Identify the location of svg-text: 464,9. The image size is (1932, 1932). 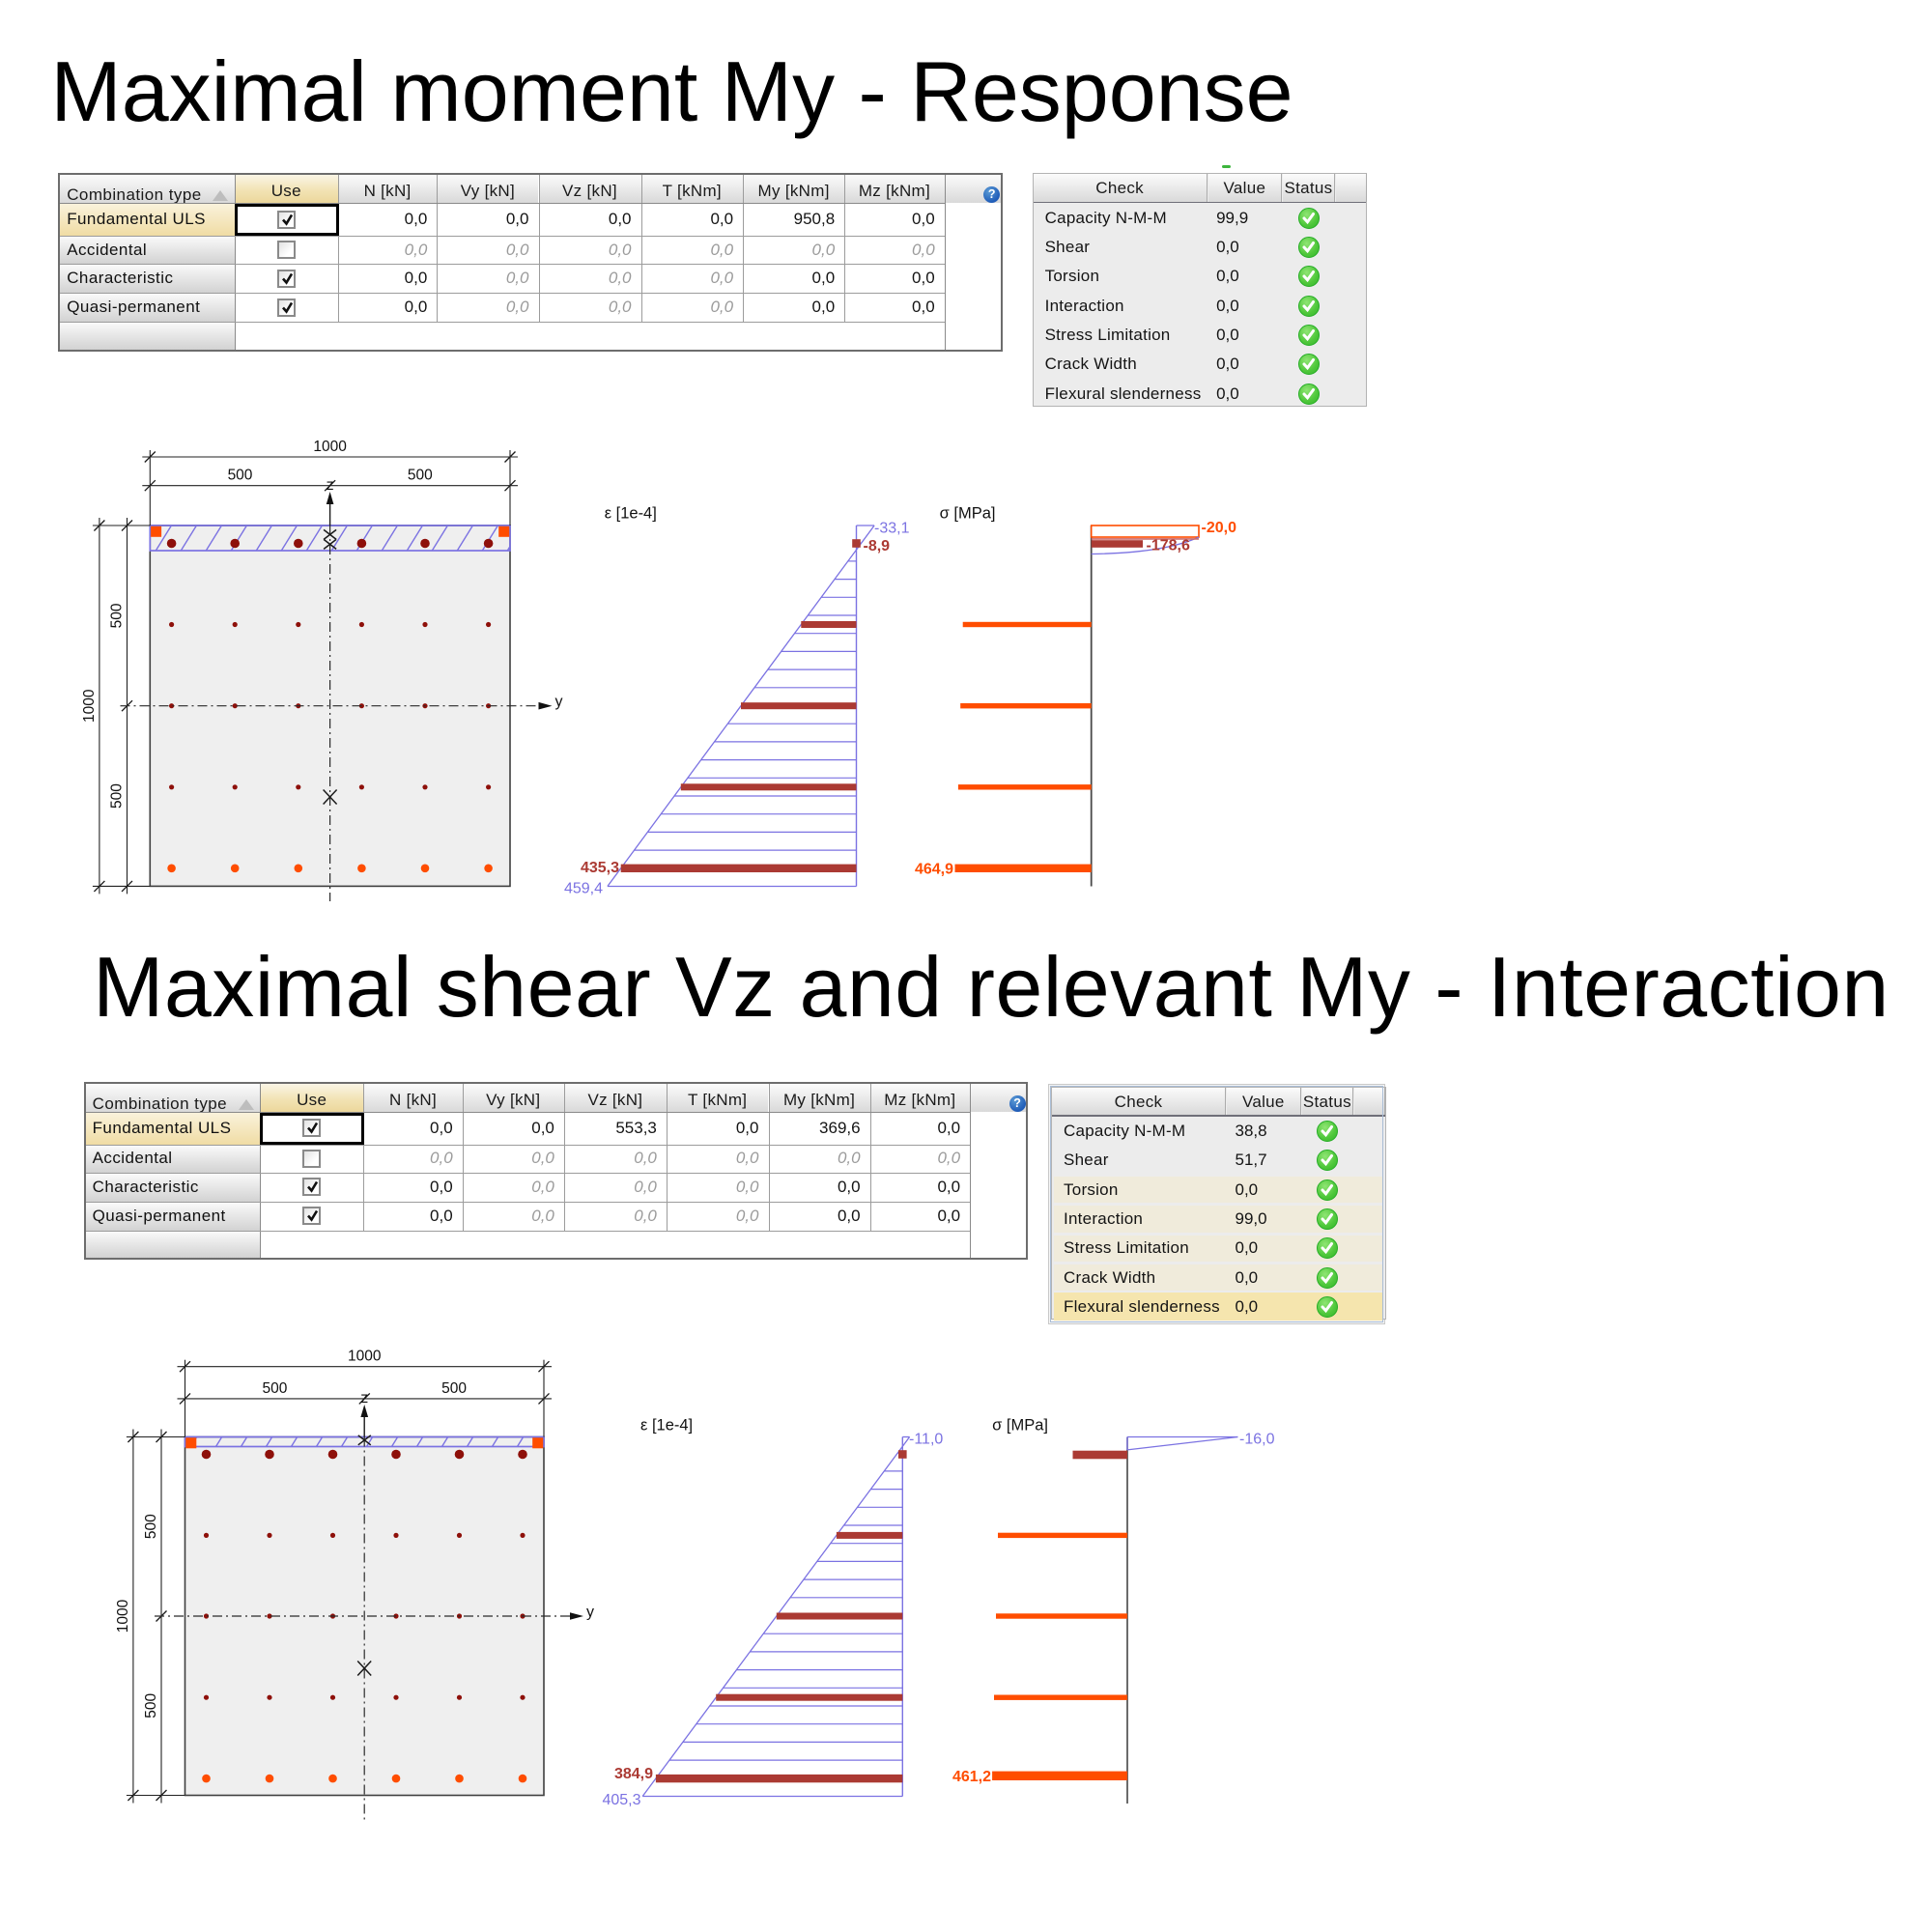
(934, 870).